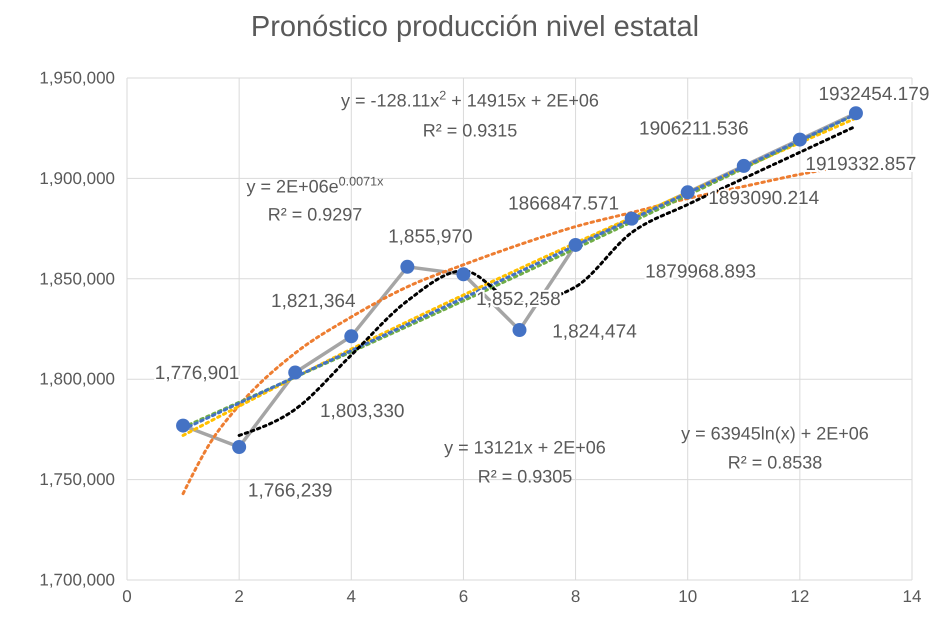 This screenshot has height=622, width=951. What do you see at coordinates (564, 204) in the screenshot?
I see `data-label: 1866847.571` at bounding box center [564, 204].